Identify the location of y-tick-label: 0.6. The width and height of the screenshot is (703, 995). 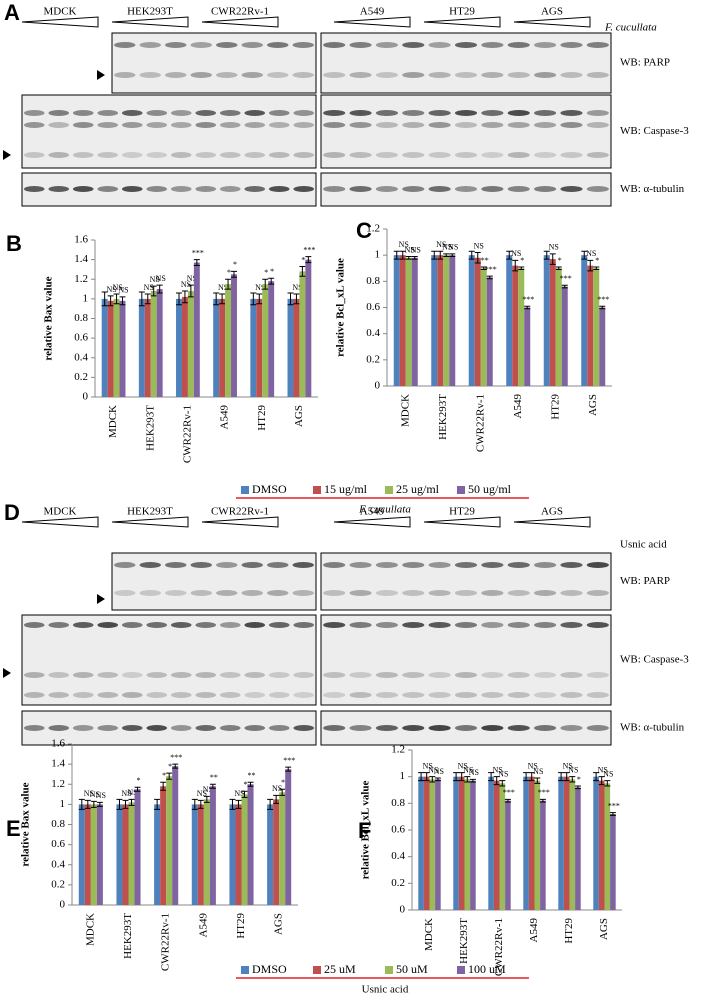
(58, 844).